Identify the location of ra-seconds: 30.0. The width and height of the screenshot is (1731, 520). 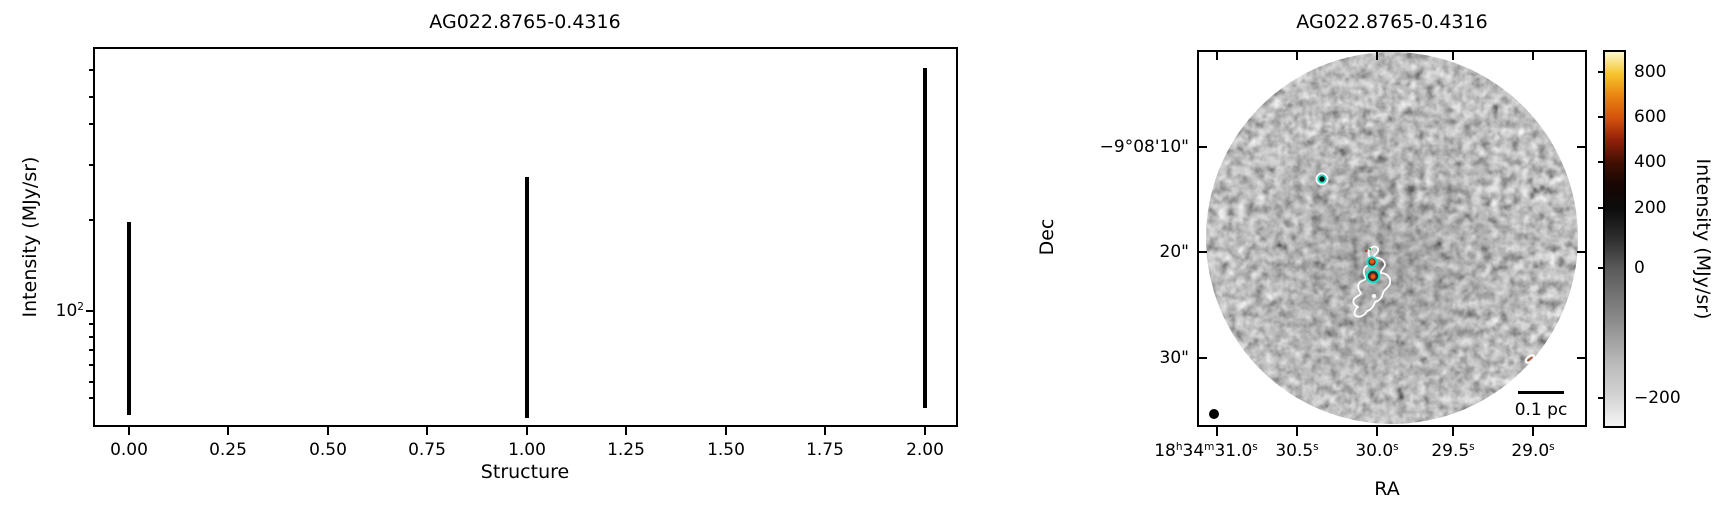
(1374, 451).